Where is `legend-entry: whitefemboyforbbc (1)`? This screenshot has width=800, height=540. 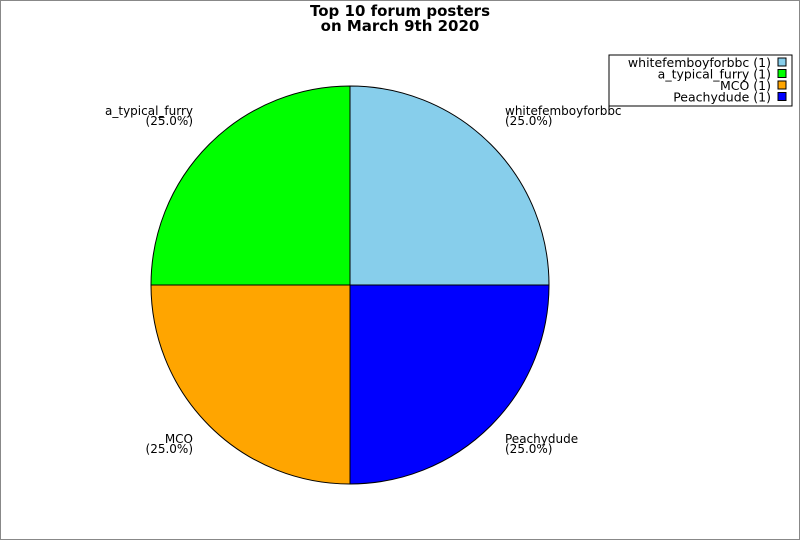
legend-entry: whitefemboyforbbc (1) is located at coordinates (699, 62).